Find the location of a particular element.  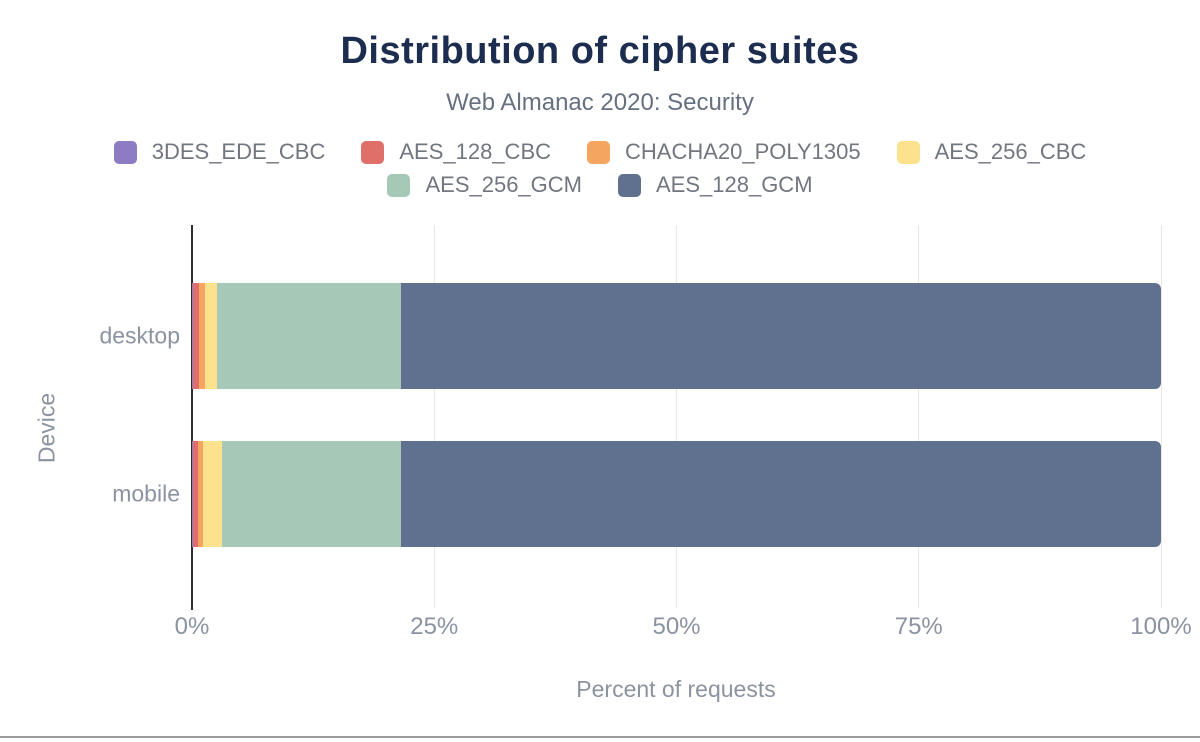

x-tick-label: 75% is located at coordinates (918, 626).